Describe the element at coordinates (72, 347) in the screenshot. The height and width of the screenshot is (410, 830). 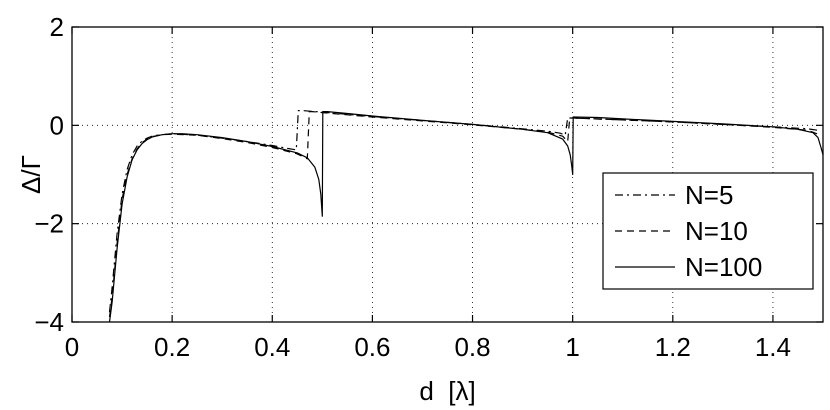
I see `x-tick-label: 0` at that location.